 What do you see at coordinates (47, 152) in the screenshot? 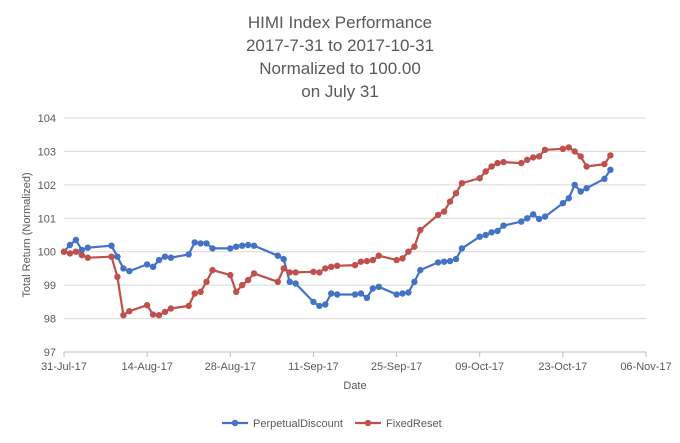
I see `y-tick-label: 103` at bounding box center [47, 152].